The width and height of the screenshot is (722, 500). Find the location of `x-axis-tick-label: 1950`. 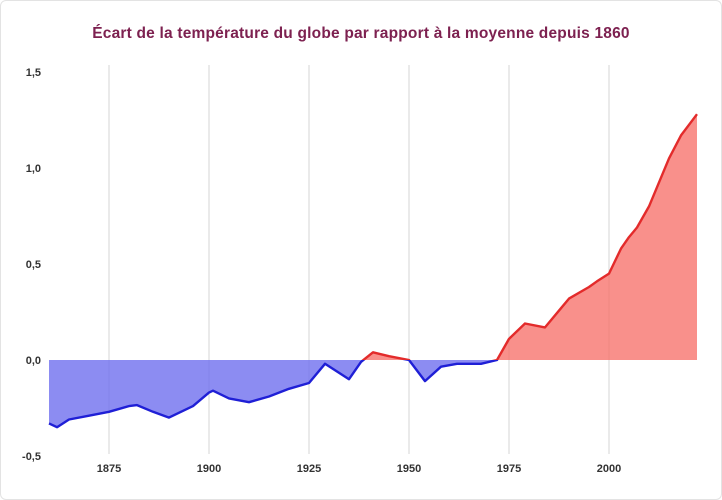

x-axis-tick-label: 1950 is located at coordinates (409, 469).